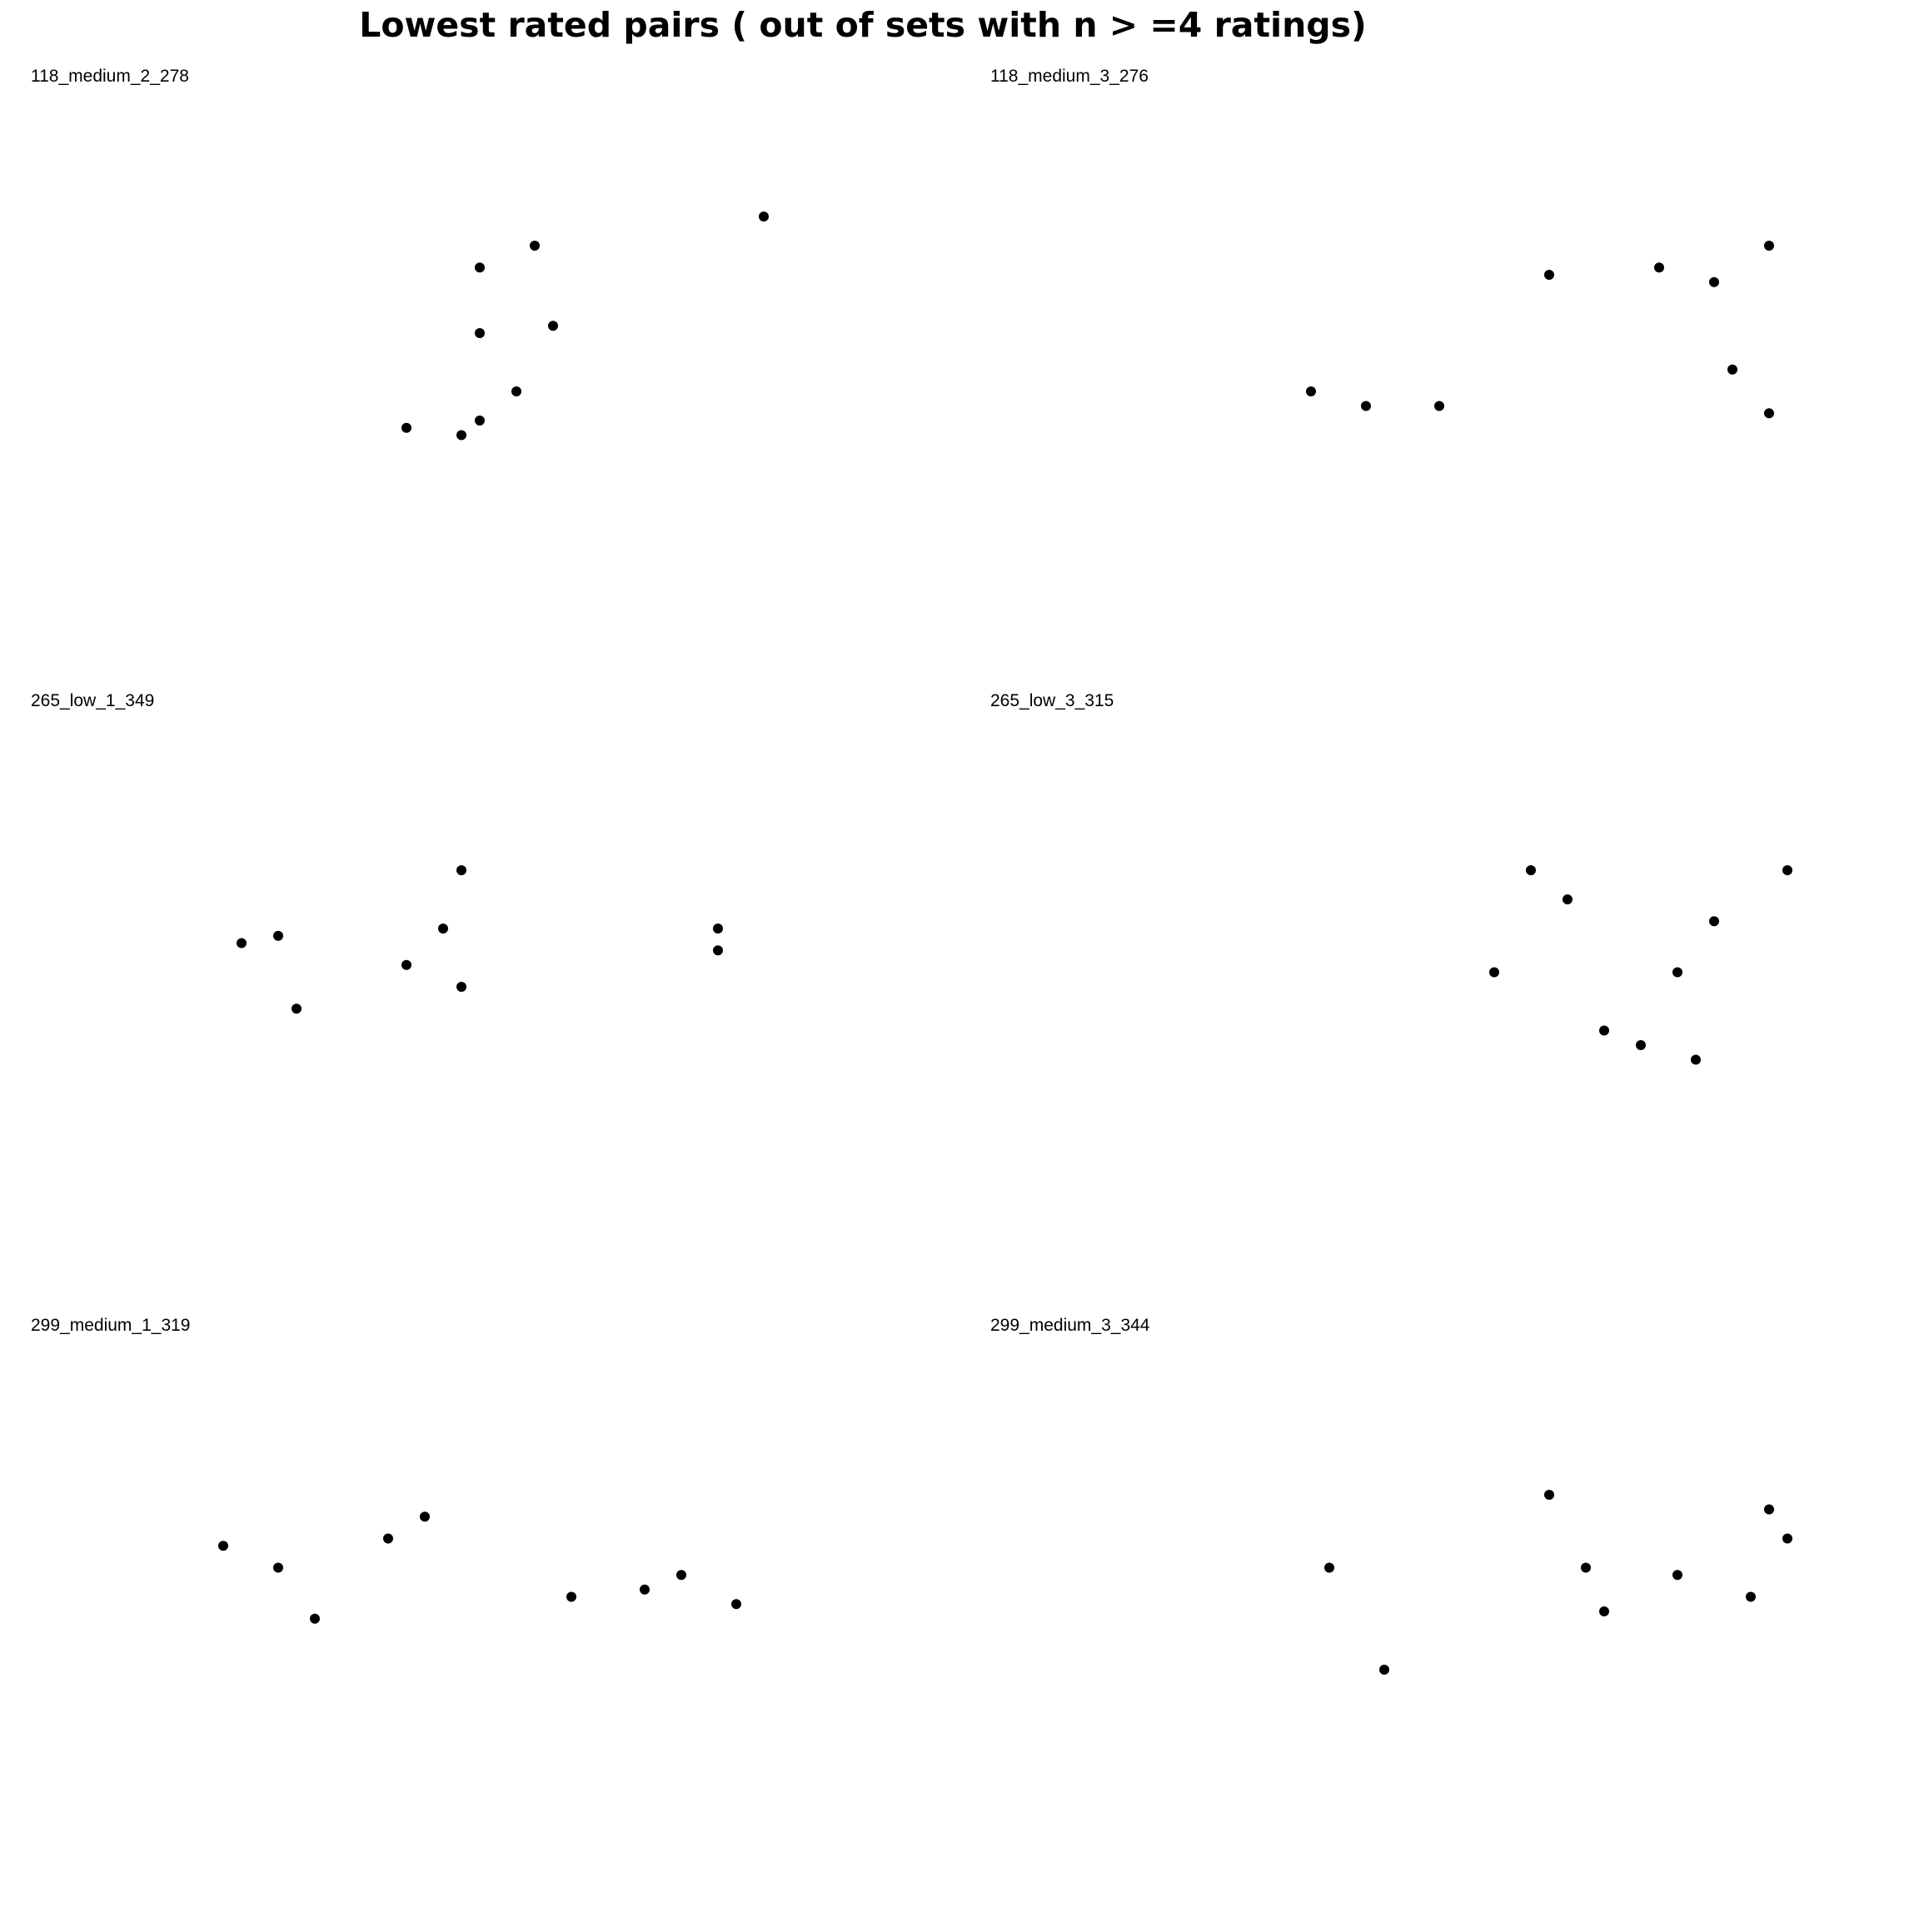 This screenshot has width=1919, height=1932. I want to click on panel-title: 265_low_3_315, so click(1052, 700).